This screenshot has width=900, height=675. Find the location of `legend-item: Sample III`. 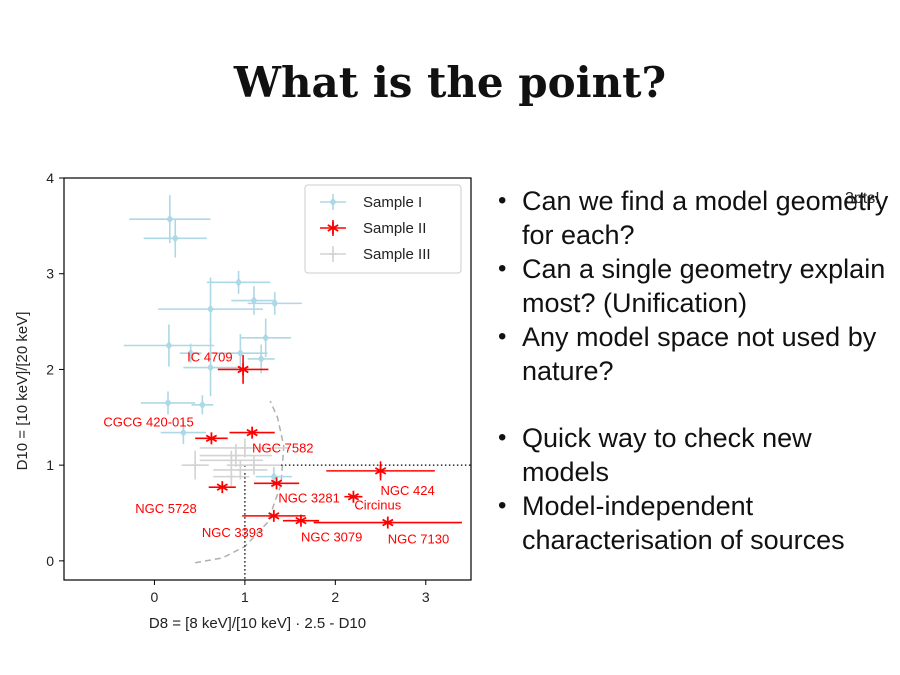

legend-item: Sample III is located at coordinates (375, 254).